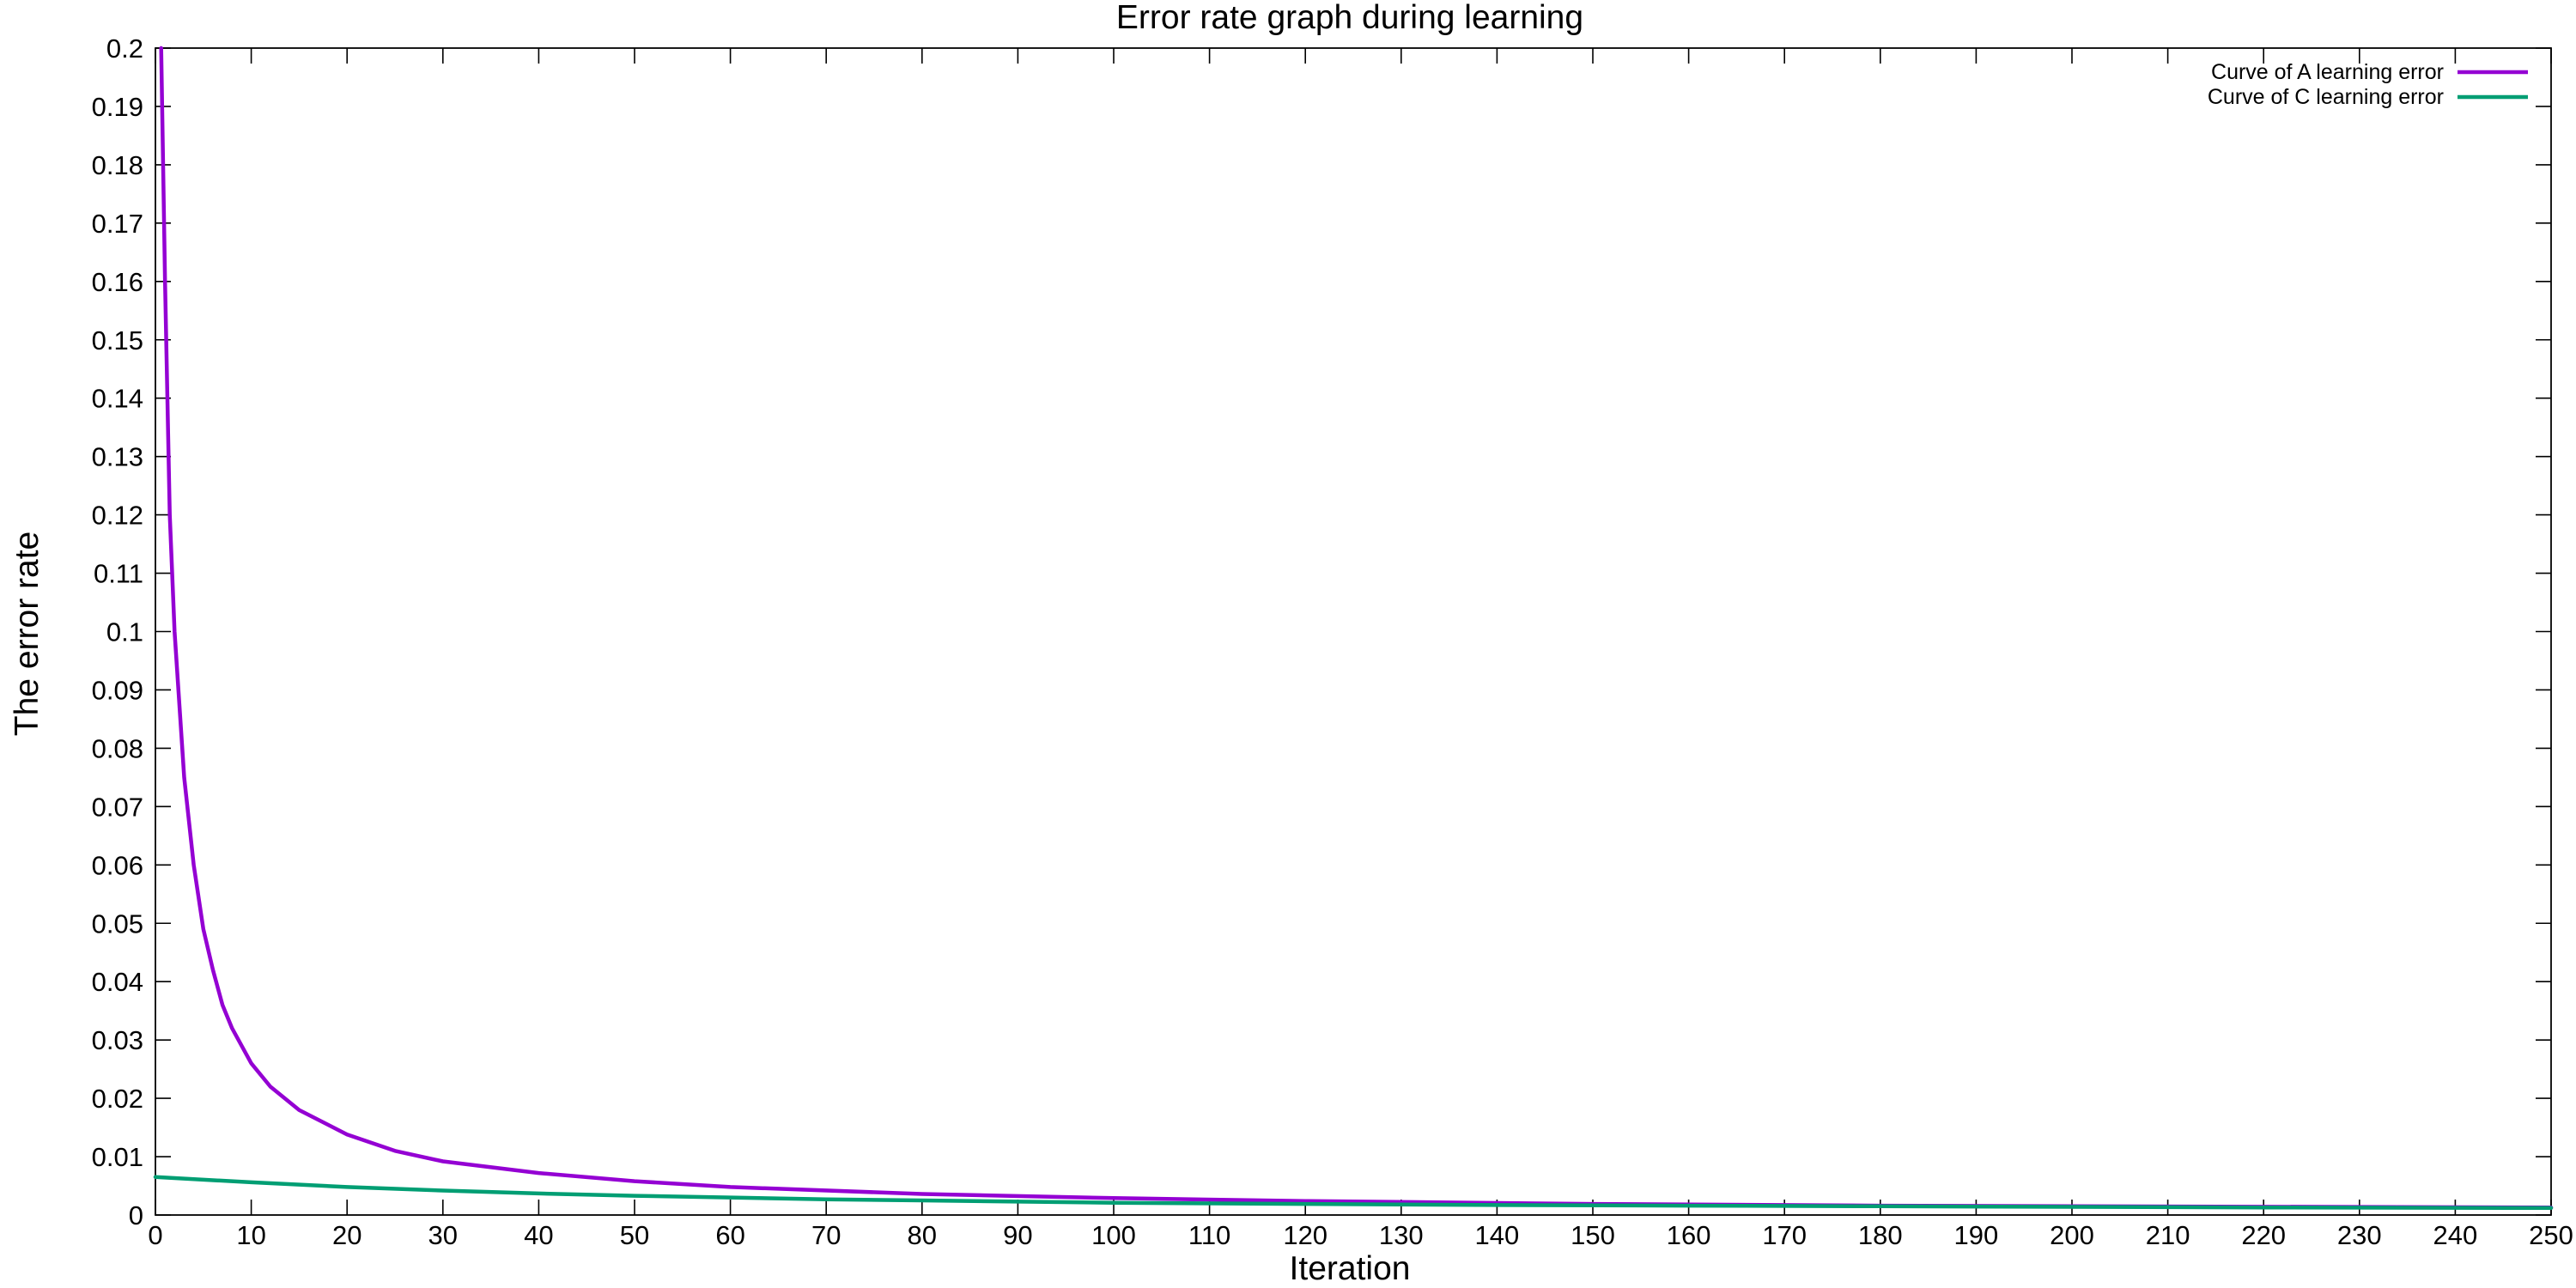  I want to click on y-tick-label: 0.12, so click(117, 516).